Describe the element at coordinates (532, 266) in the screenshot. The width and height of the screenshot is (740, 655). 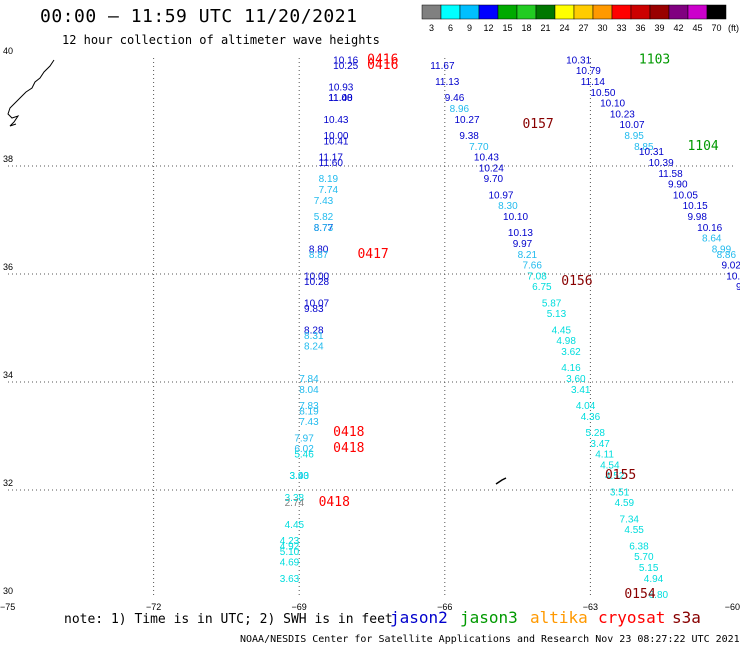
I see `wave-height-label: 7.66` at that location.